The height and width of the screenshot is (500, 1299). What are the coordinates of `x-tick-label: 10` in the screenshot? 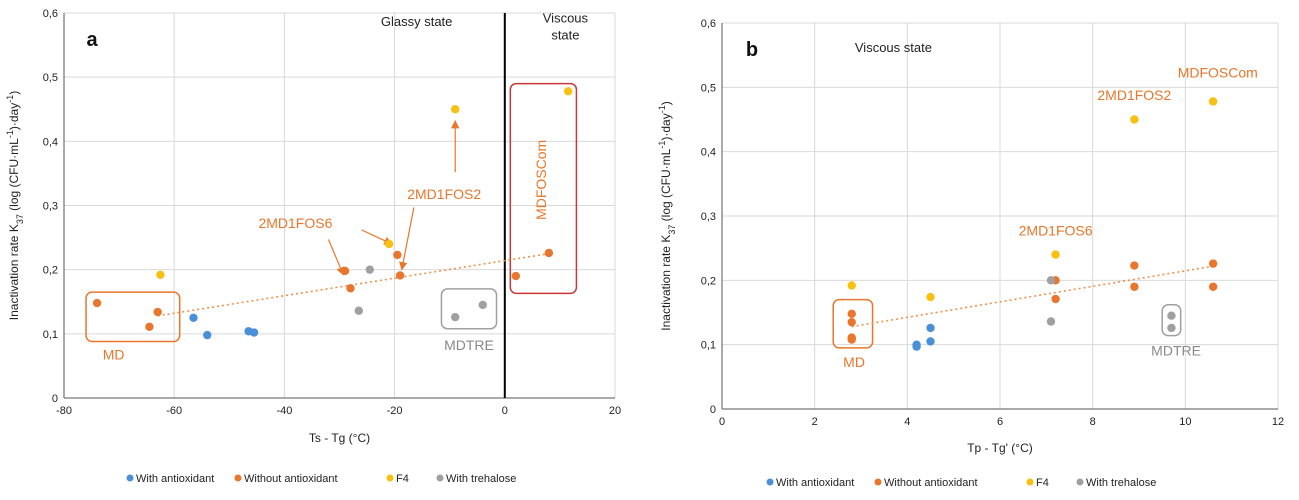 It's located at (1185, 422).